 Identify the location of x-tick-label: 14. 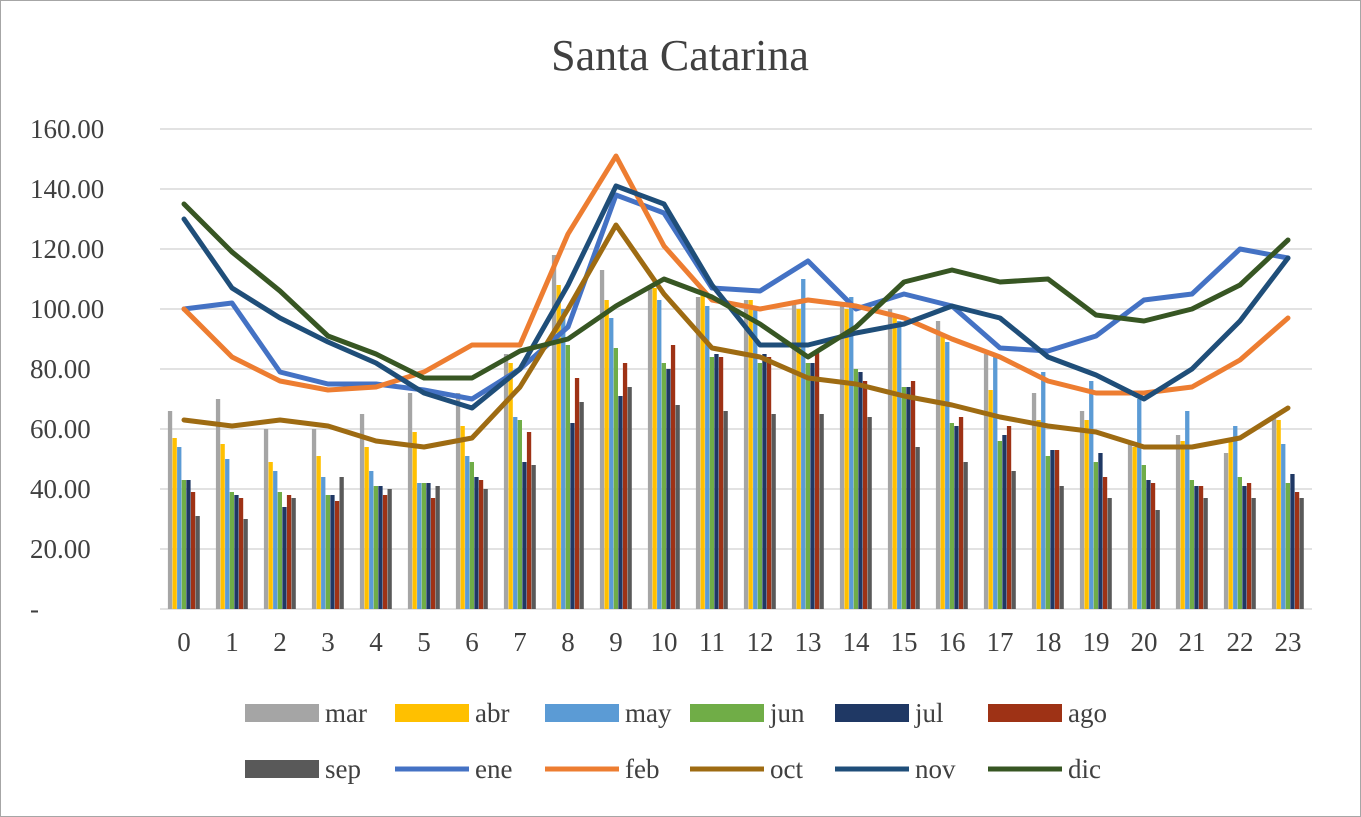
(857, 642).